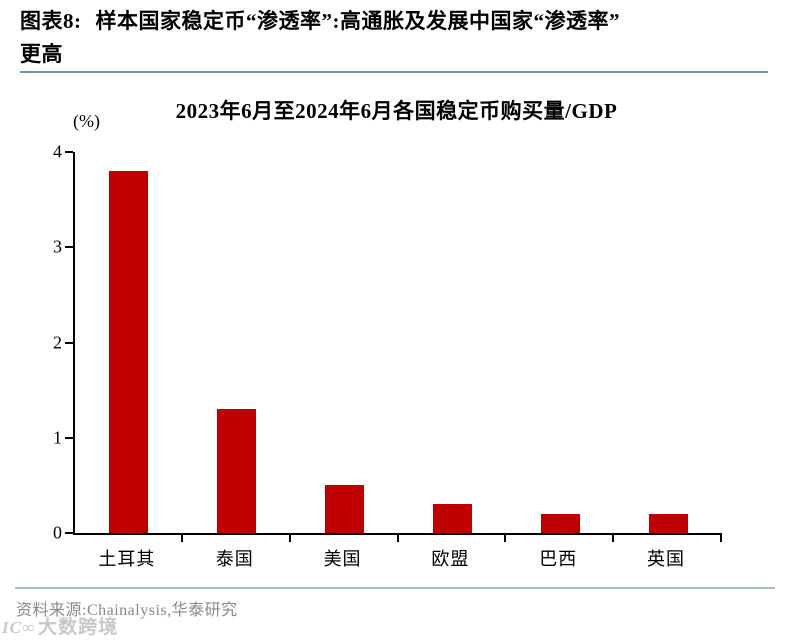  Describe the element at coordinates (51, 21) in the screenshot. I see `figure-number-label: 图表8:` at that location.